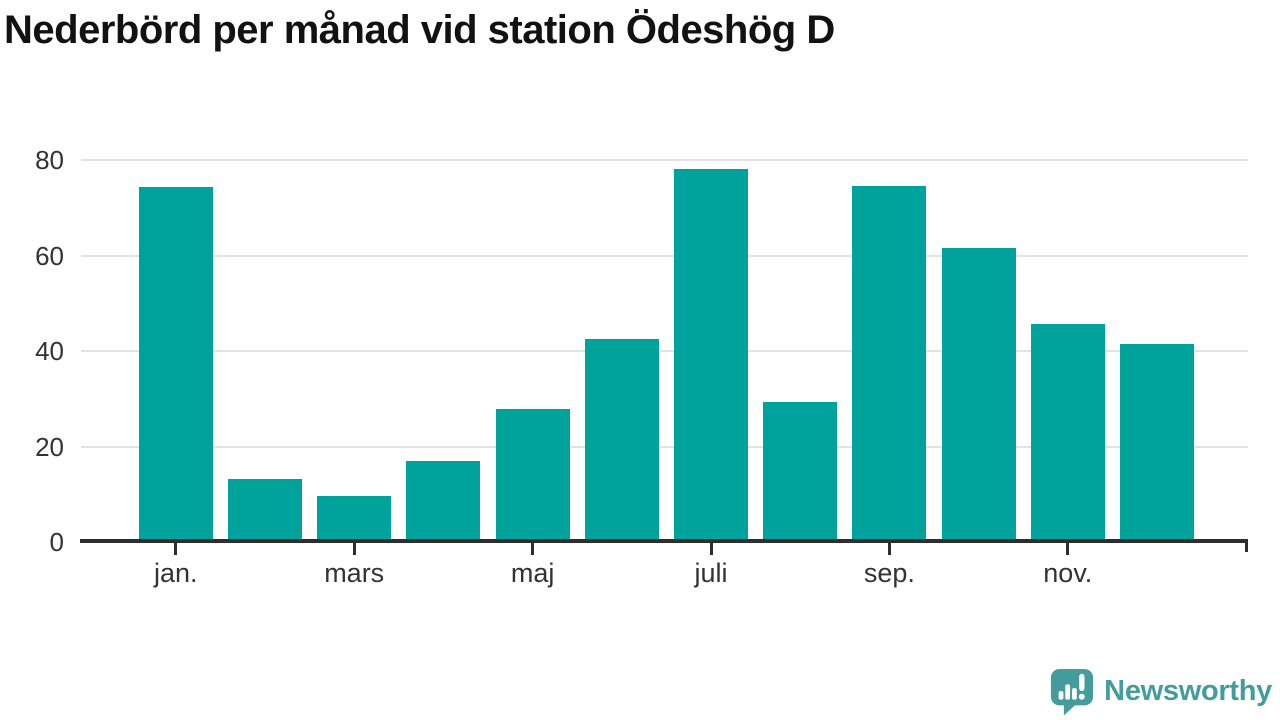 The width and height of the screenshot is (1280, 720). I want to click on bar-okt, so click(978, 394).